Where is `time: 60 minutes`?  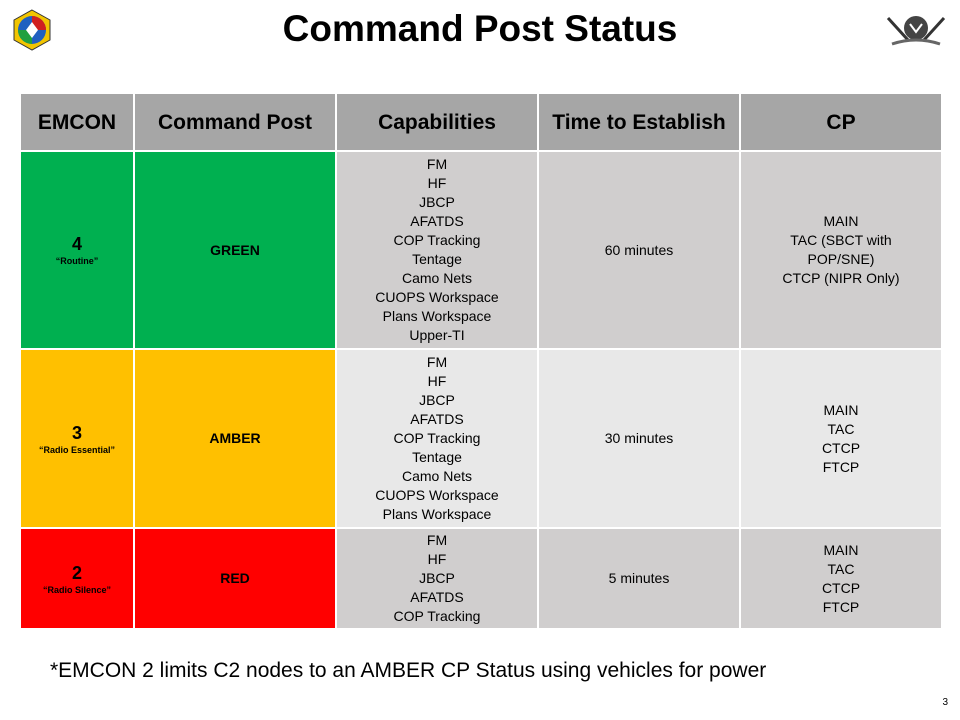
time: 60 minutes is located at coordinates (639, 249).